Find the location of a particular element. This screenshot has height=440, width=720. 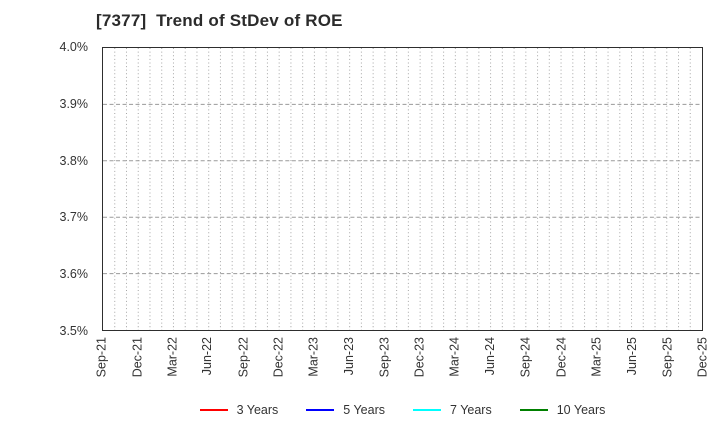

x-tick-label: Dec-22 is located at coordinates (278, 357).